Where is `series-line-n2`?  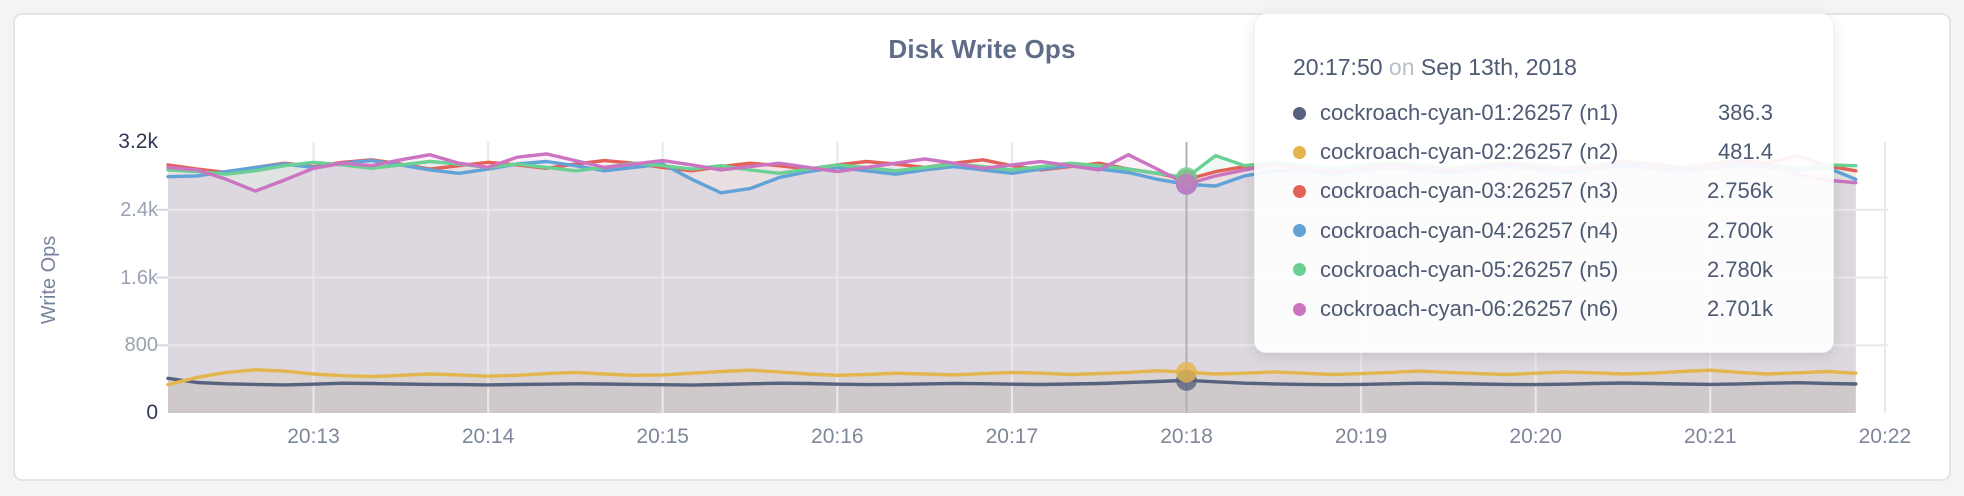
series-line-n2 is located at coordinates (1012, 377).